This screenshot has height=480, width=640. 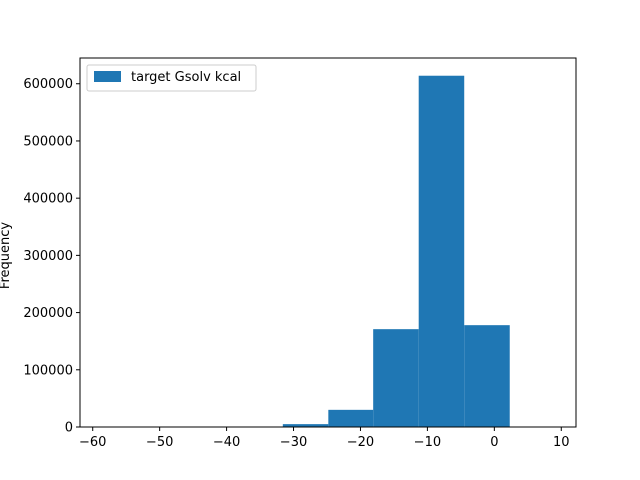 What do you see at coordinates (48, 370) in the screenshot?
I see `y-tick-label: 100000` at bounding box center [48, 370].